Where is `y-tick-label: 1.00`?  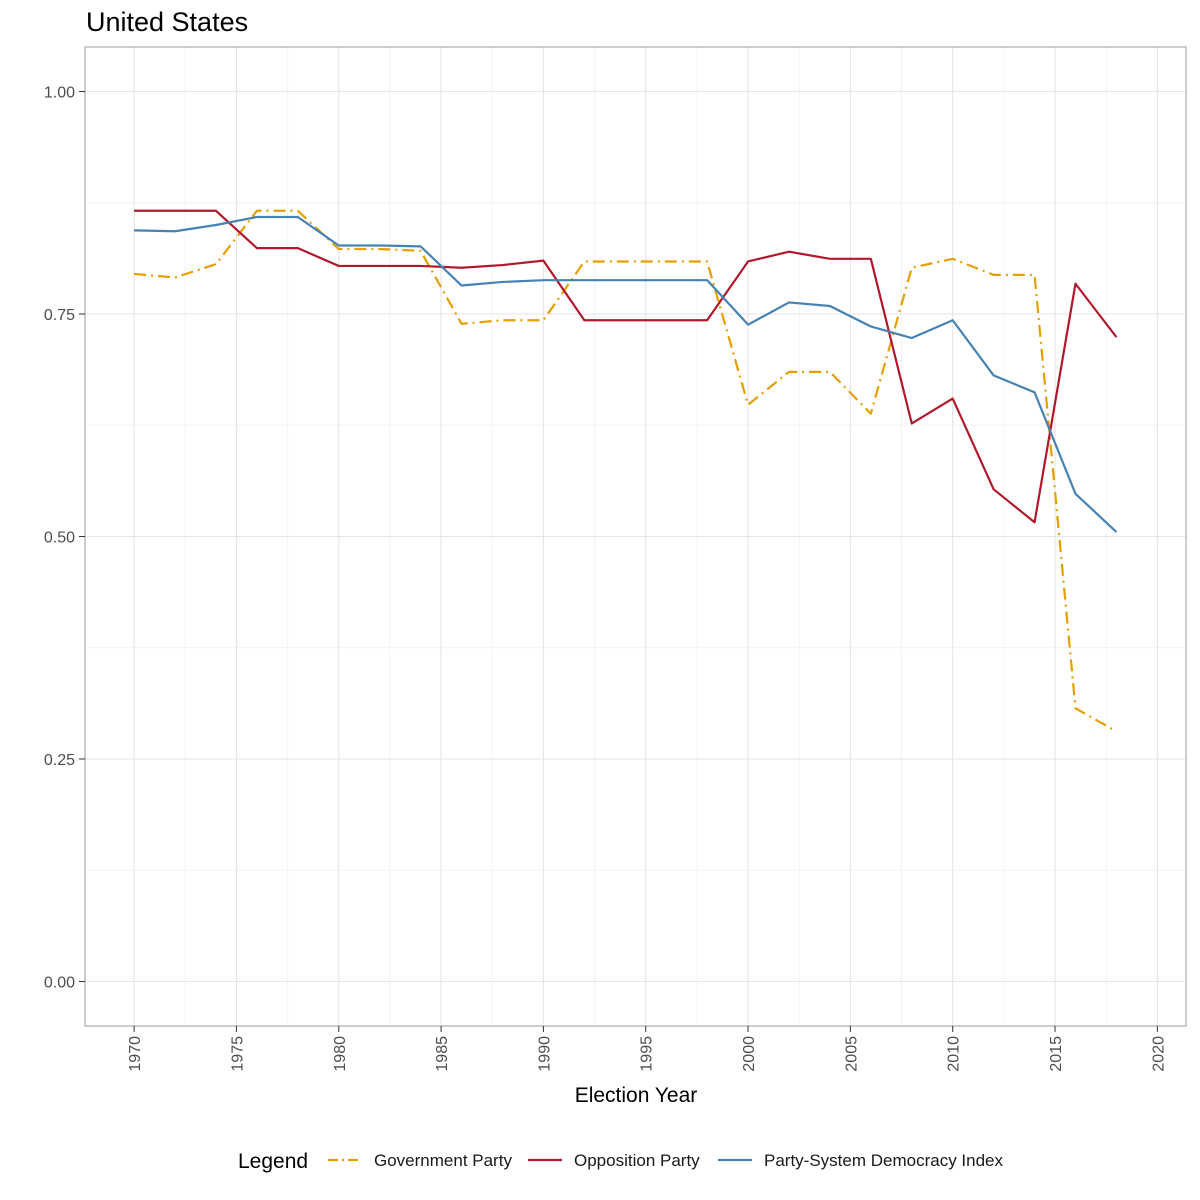 y-tick-label: 1.00 is located at coordinates (59, 93).